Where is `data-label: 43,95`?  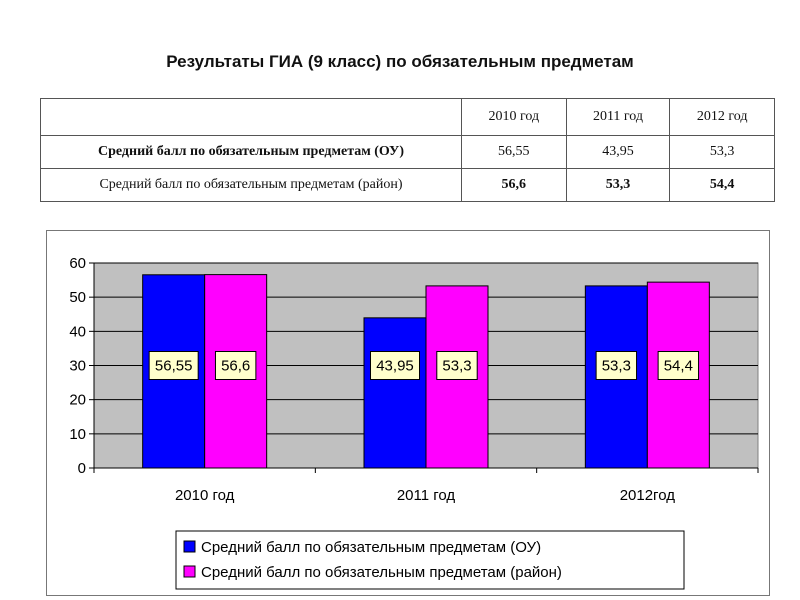 data-label: 43,95 is located at coordinates (395, 366).